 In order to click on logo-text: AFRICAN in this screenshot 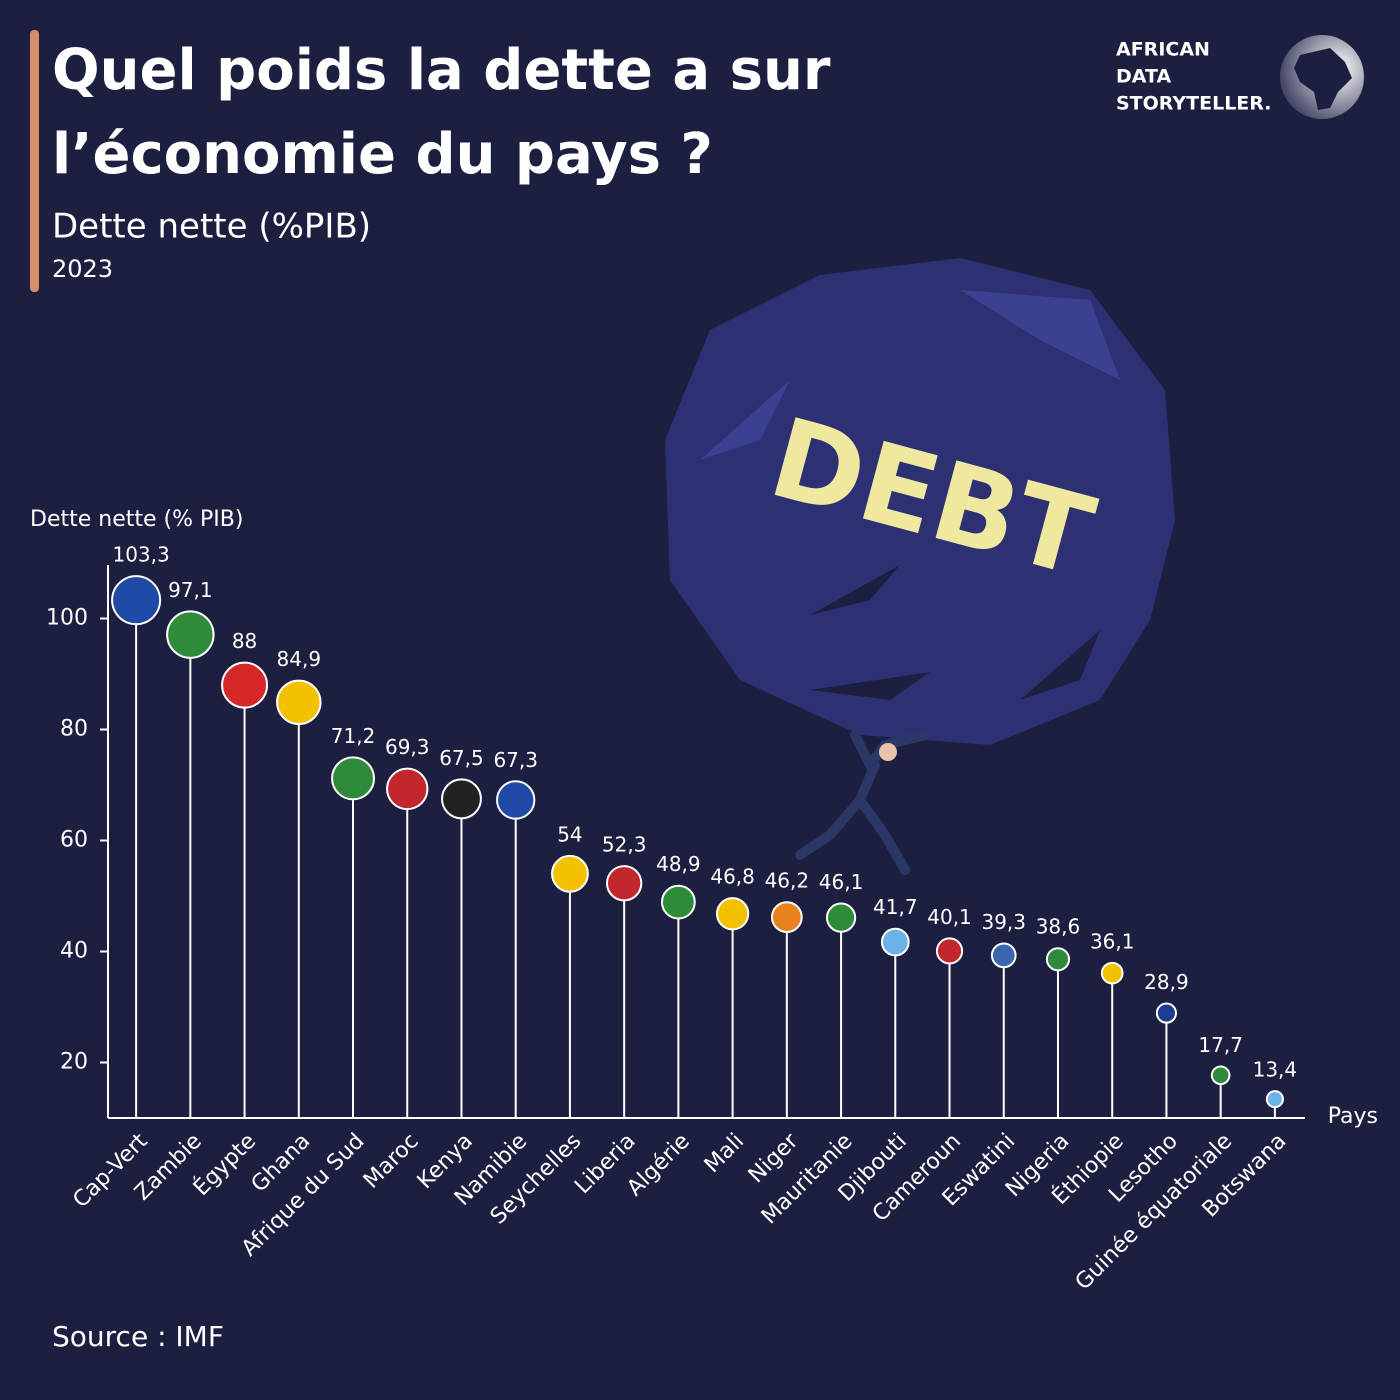, I will do `click(1163, 50)`.